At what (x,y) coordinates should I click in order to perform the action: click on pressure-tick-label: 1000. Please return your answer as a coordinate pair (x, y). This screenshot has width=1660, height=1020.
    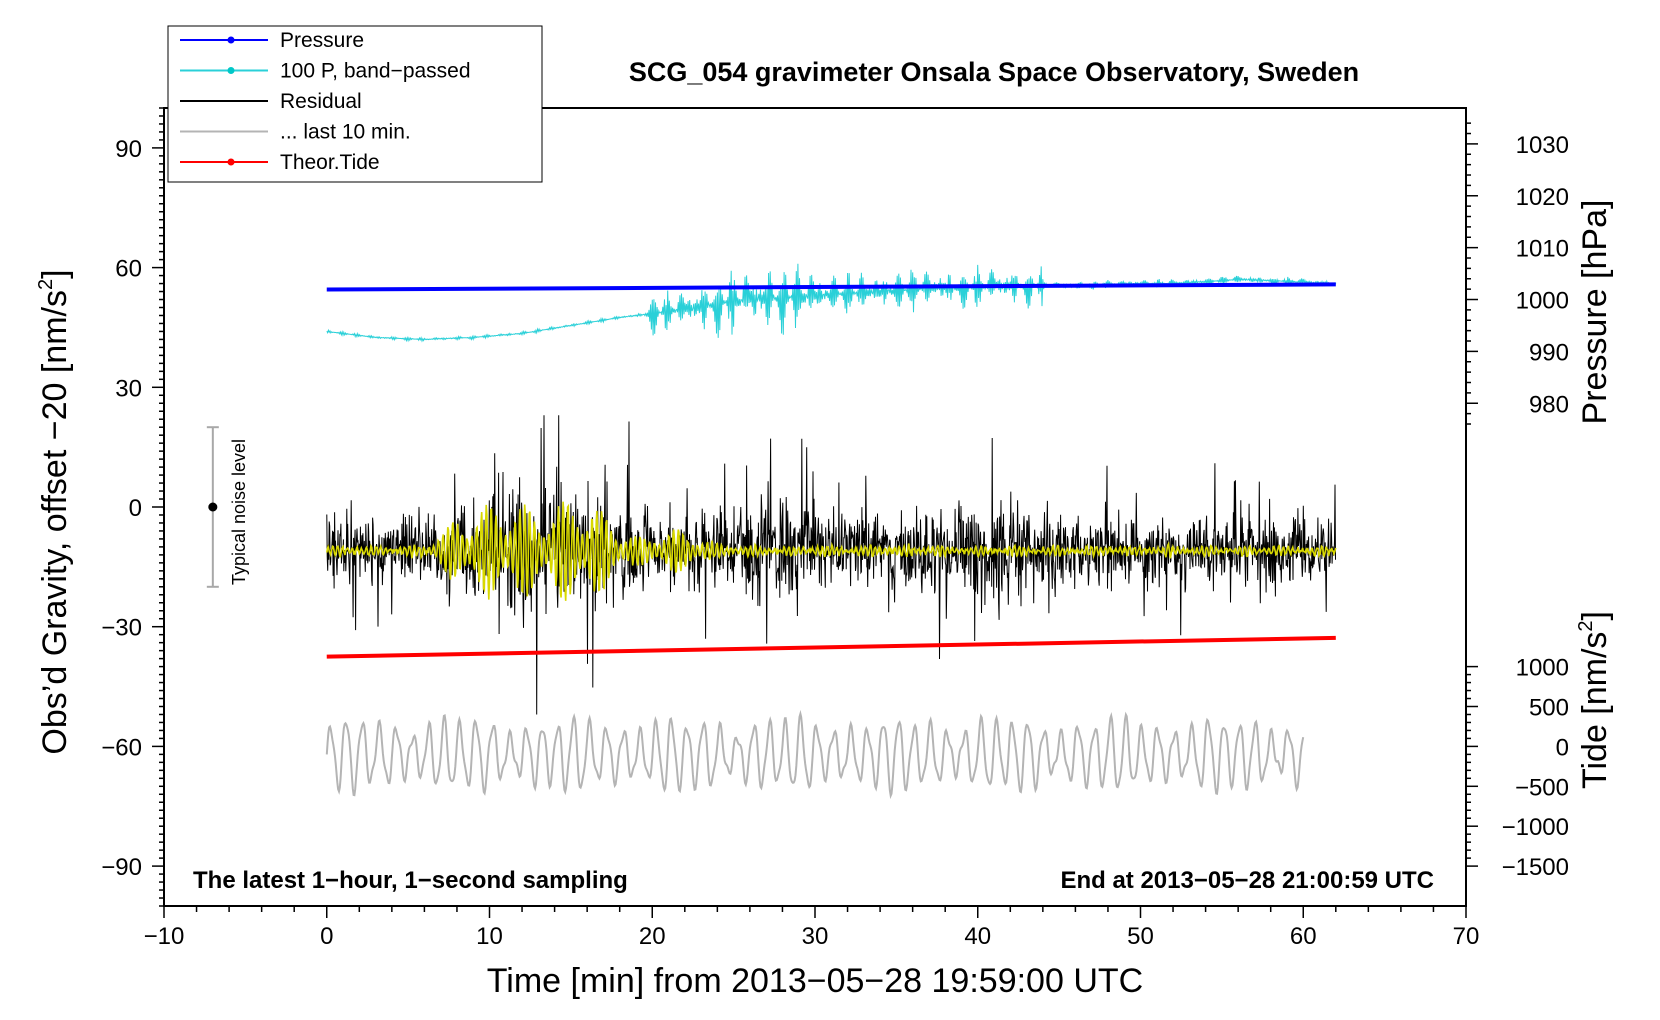
    Looking at the image, I should click on (1542, 301).